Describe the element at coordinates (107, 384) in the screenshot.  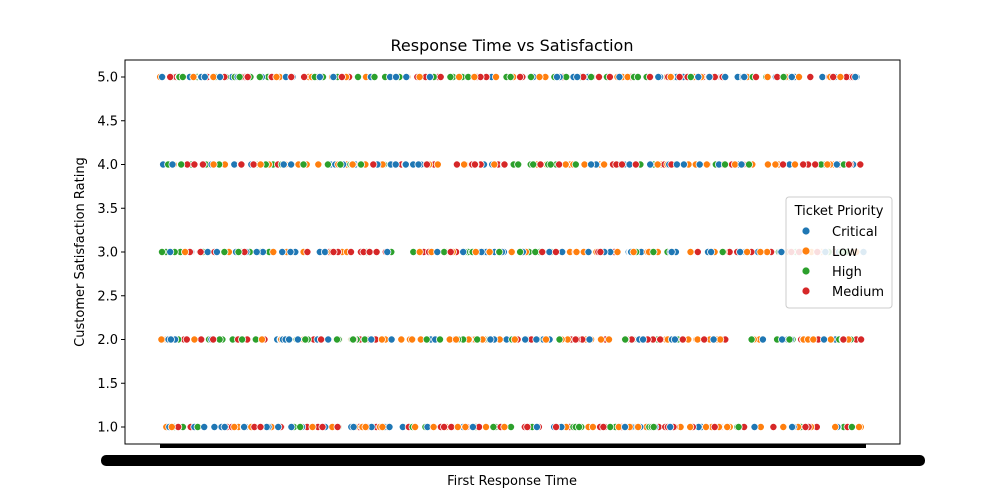
I see `y-tick-label: 1.5` at that location.